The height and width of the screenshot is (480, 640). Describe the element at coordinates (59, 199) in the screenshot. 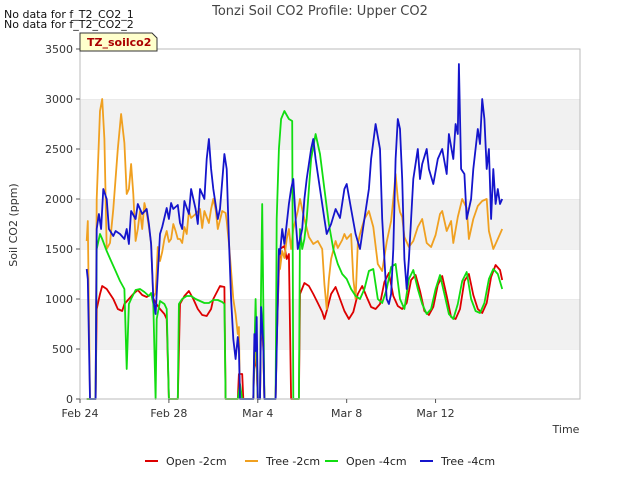

I see `y-tick-label: 2000` at that location.